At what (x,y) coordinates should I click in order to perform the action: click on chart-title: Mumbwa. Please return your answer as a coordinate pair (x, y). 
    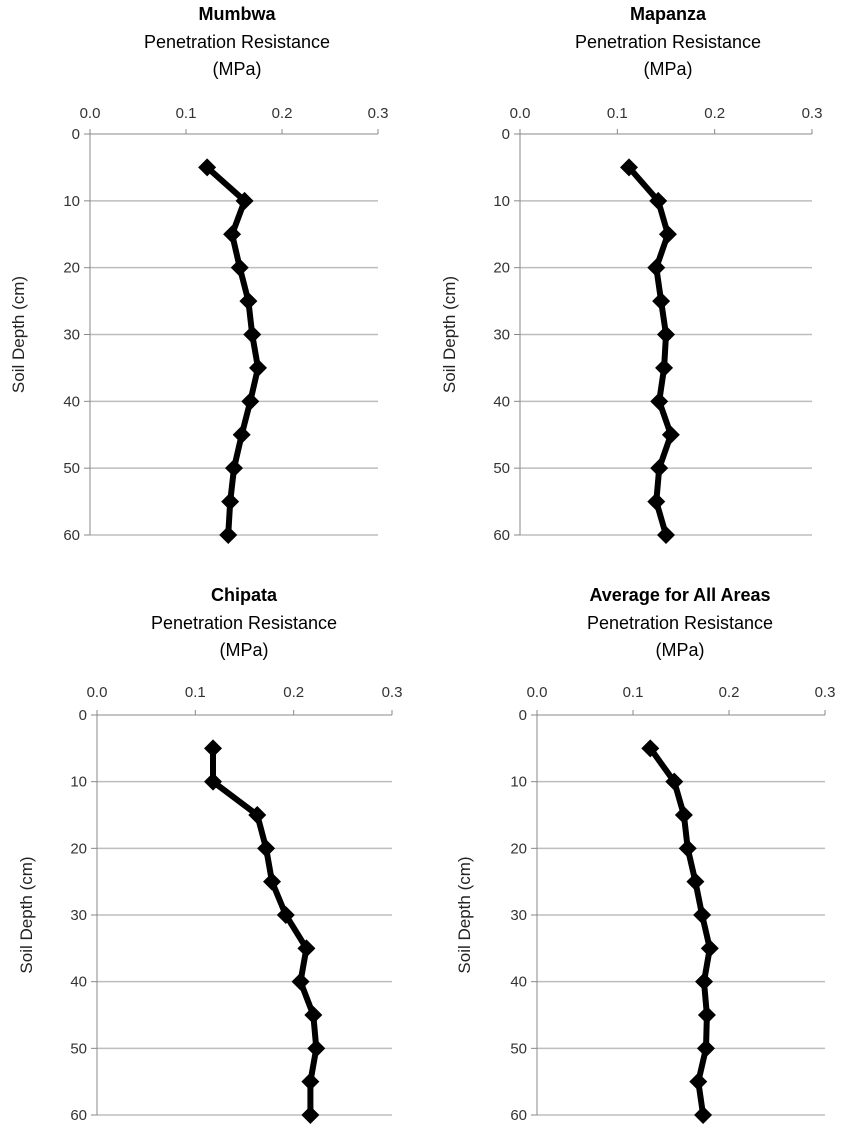
    Looking at the image, I should click on (237, 14).